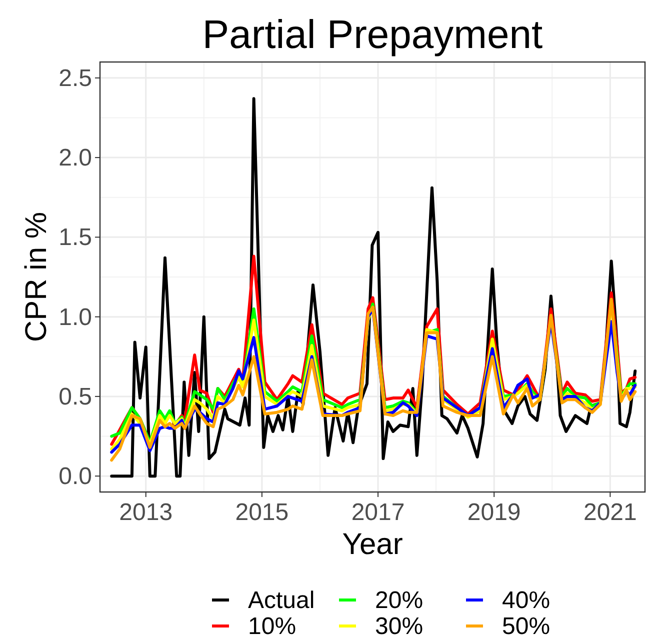 The height and width of the screenshot is (636, 648). Describe the element at coordinates (272, 624) in the screenshot. I see `legend-label: 10%` at that location.